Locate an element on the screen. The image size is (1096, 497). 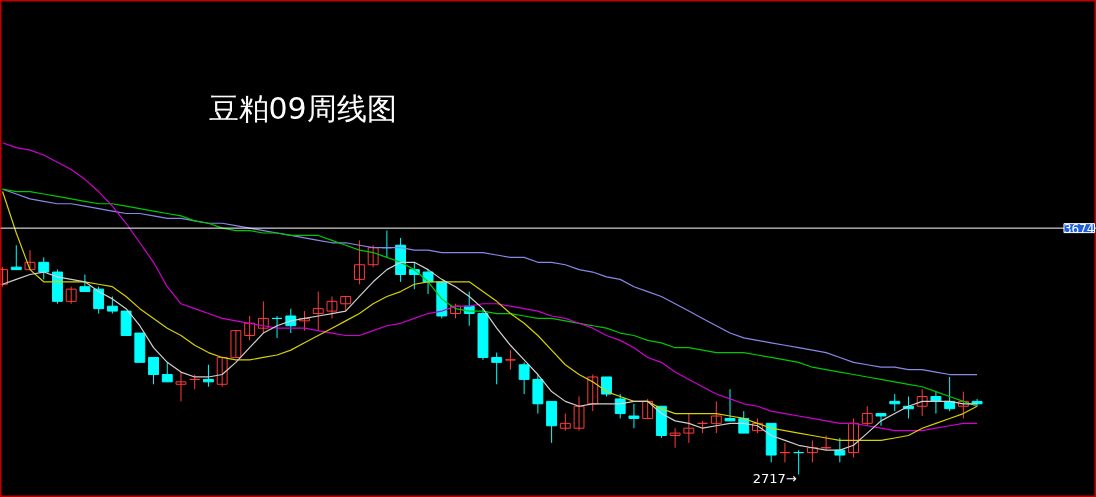
text: 3674 is located at coordinates (1079, 228).